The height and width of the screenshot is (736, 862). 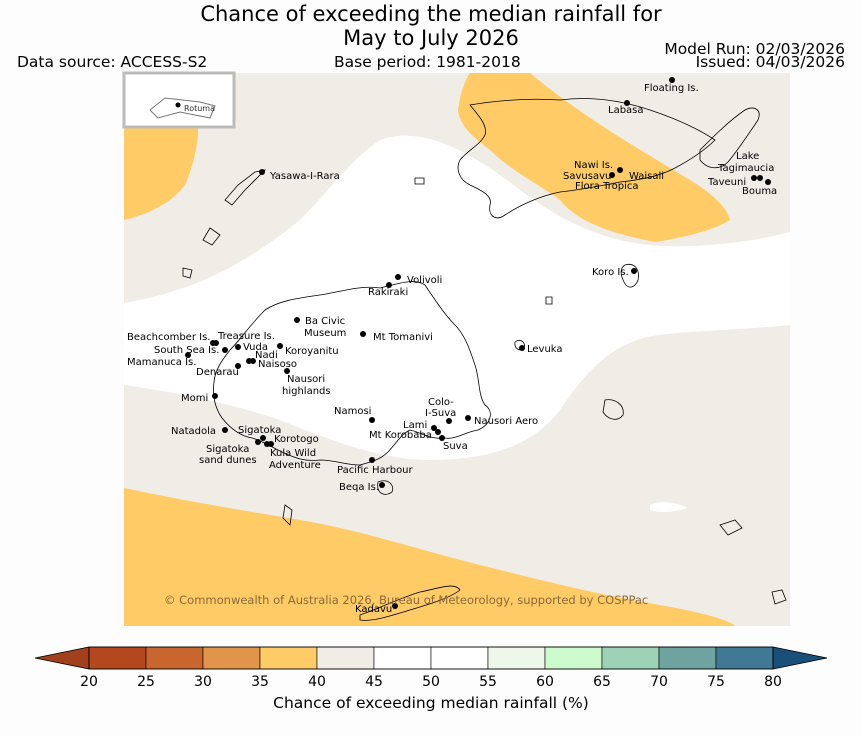 I want to click on rotuma-label: Rotuma, so click(x=199, y=108).